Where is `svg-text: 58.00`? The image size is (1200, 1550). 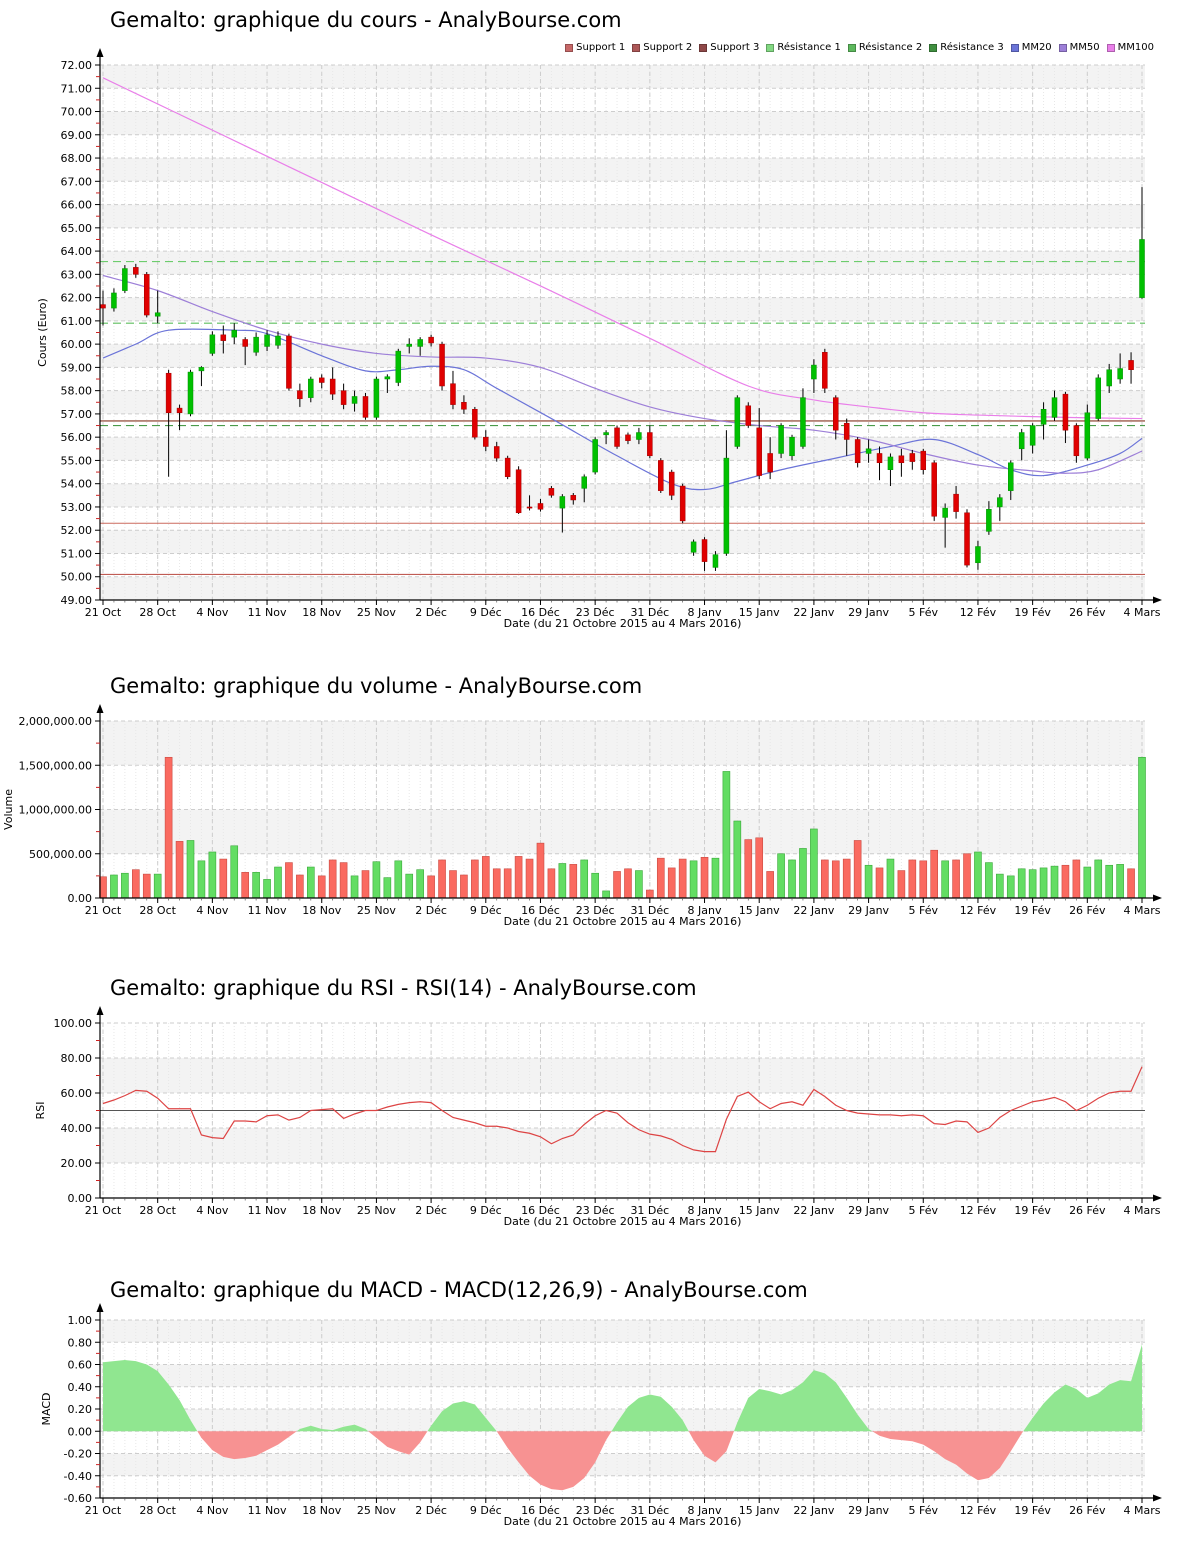
svg-text: 58.00 is located at coordinates (77, 391).